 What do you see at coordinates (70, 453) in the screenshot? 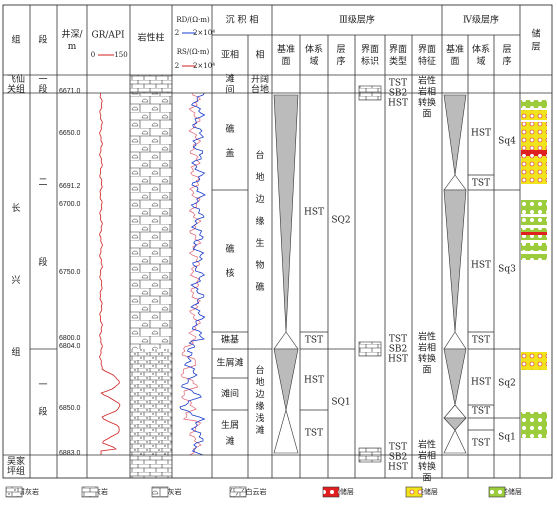
I see `depth-label: 6883.0` at bounding box center [70, 453].